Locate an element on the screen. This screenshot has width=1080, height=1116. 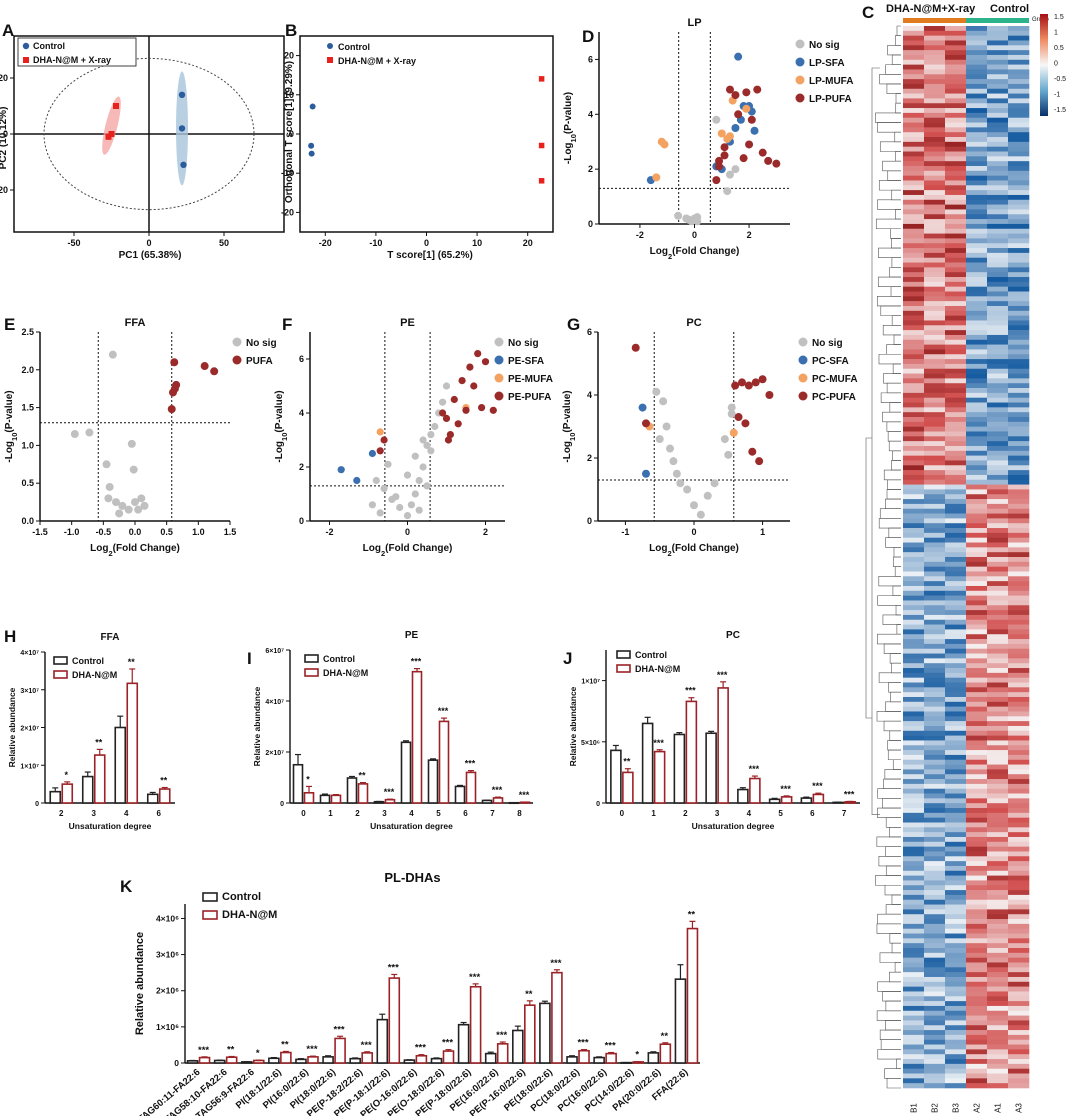
y-axis-label: Relative abundance is located at coordinates (140, 983).